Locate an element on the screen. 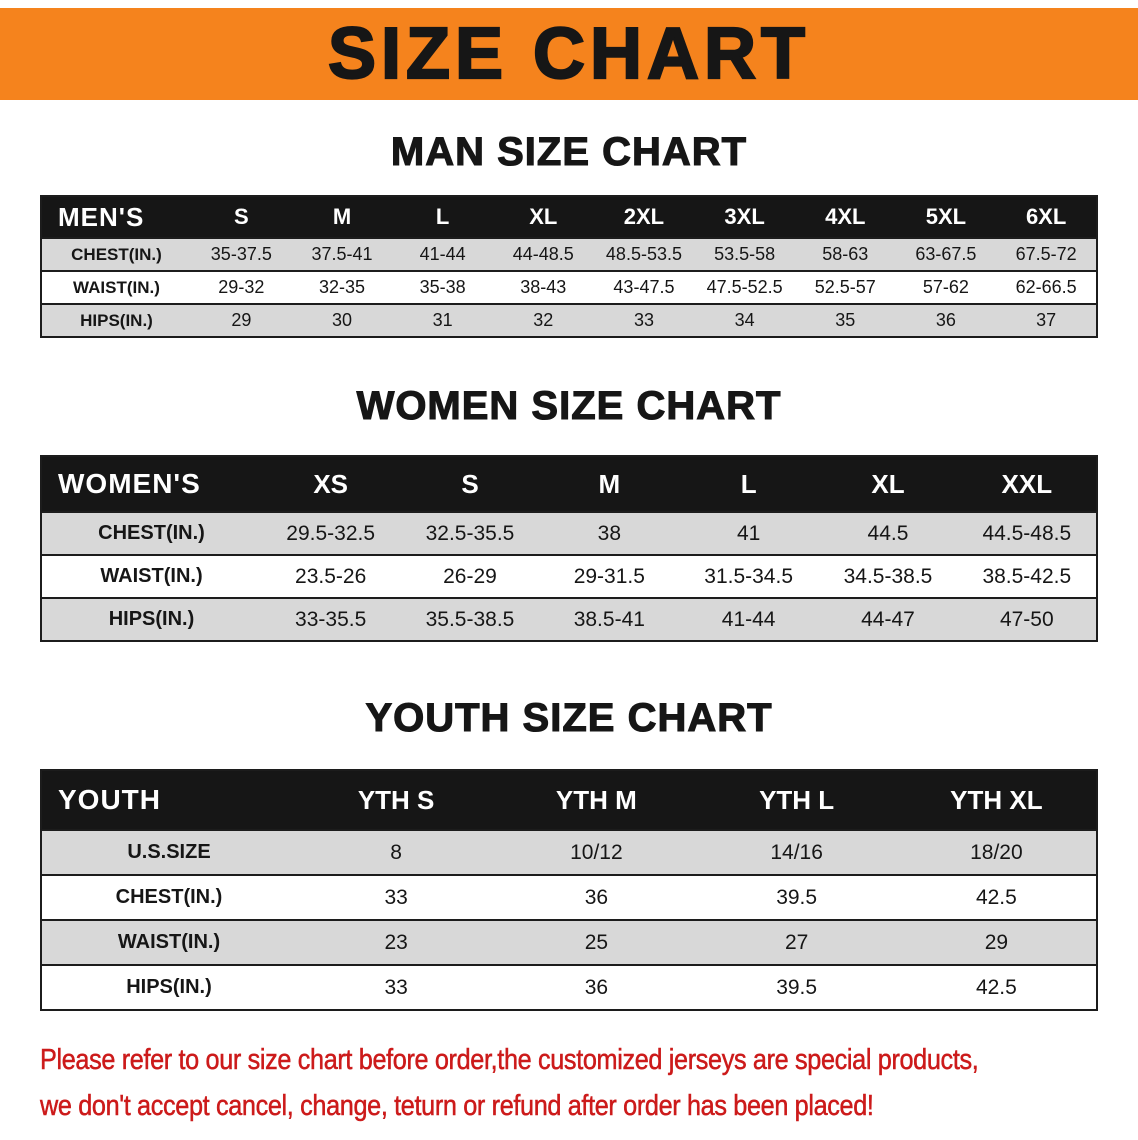 The width and height of the screenshot is (1138, 1140). page-title: SIZE CHART is located at coordinates (568, 54).